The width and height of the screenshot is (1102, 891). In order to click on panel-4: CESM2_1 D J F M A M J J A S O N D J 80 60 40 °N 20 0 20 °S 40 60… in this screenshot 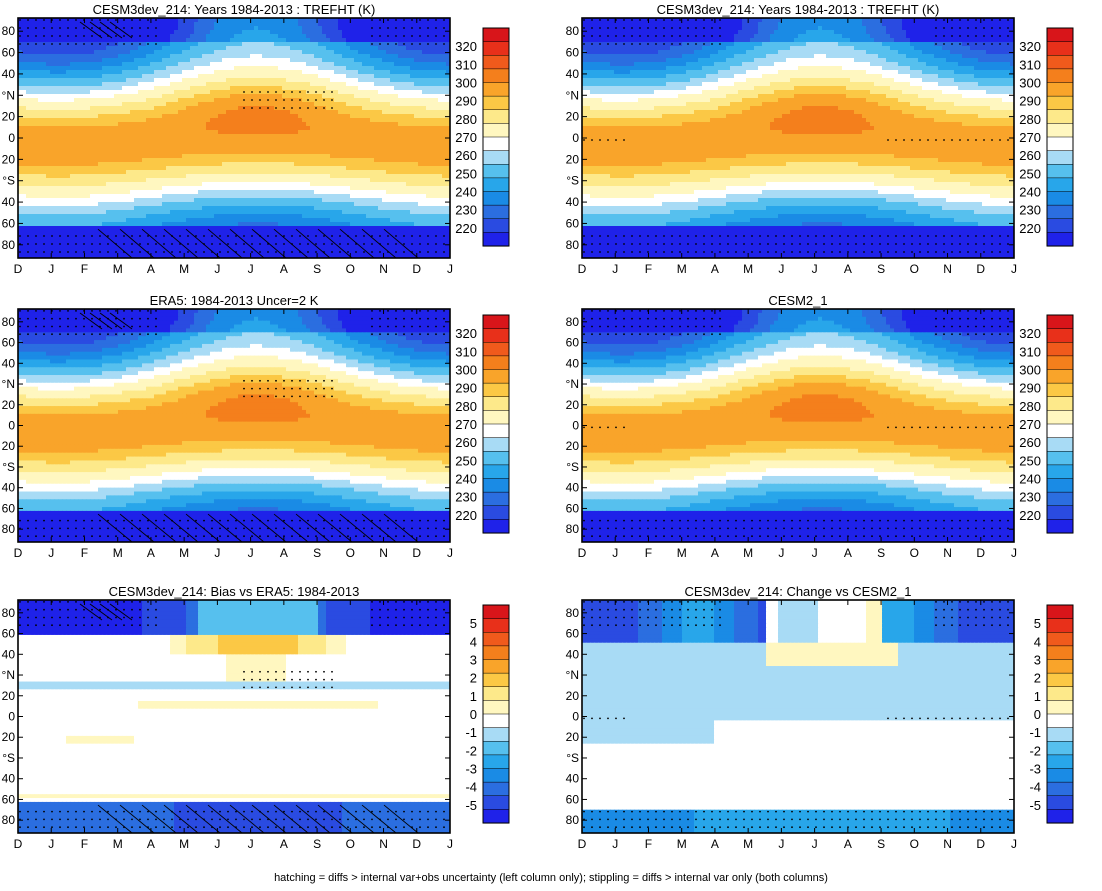, I will do `click(820, 426)`.